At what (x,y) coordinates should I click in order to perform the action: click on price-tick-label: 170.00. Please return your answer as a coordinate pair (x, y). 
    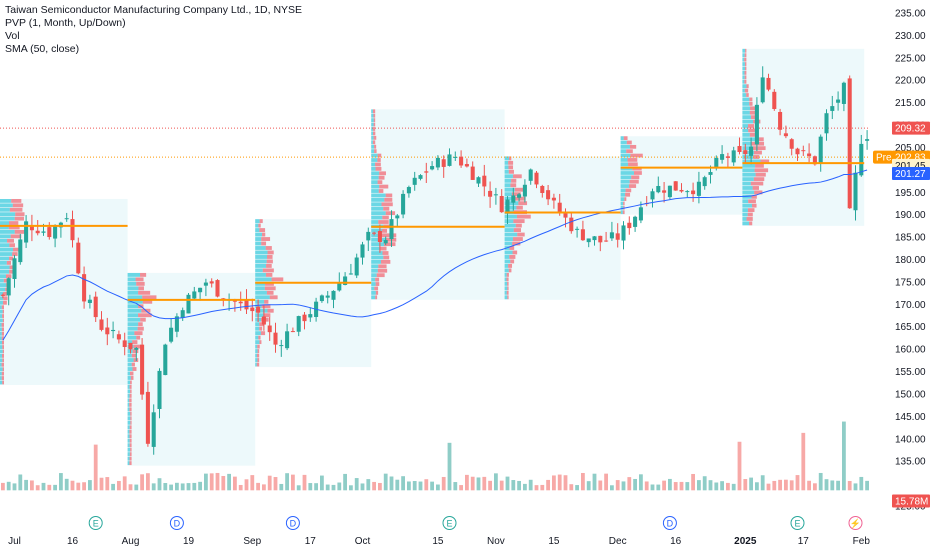
    Looking at the image, I should click on (910, 305).